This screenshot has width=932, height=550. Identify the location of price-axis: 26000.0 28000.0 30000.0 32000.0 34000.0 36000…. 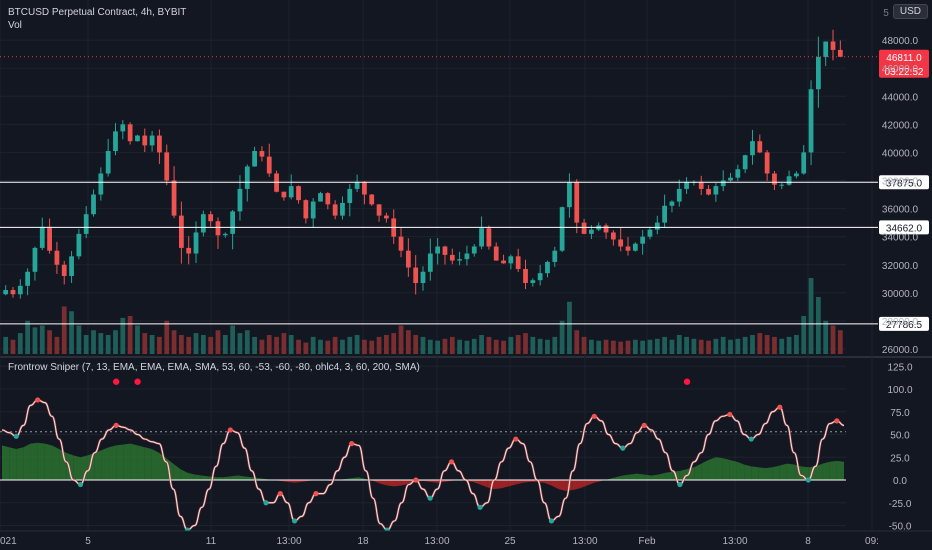
(900, 182).